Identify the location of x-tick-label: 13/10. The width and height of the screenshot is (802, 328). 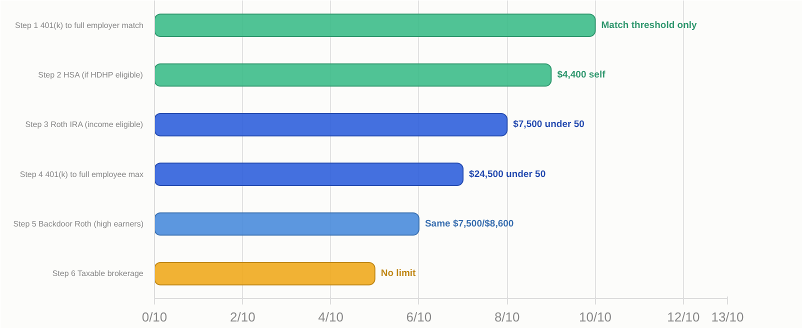
(727, 317).